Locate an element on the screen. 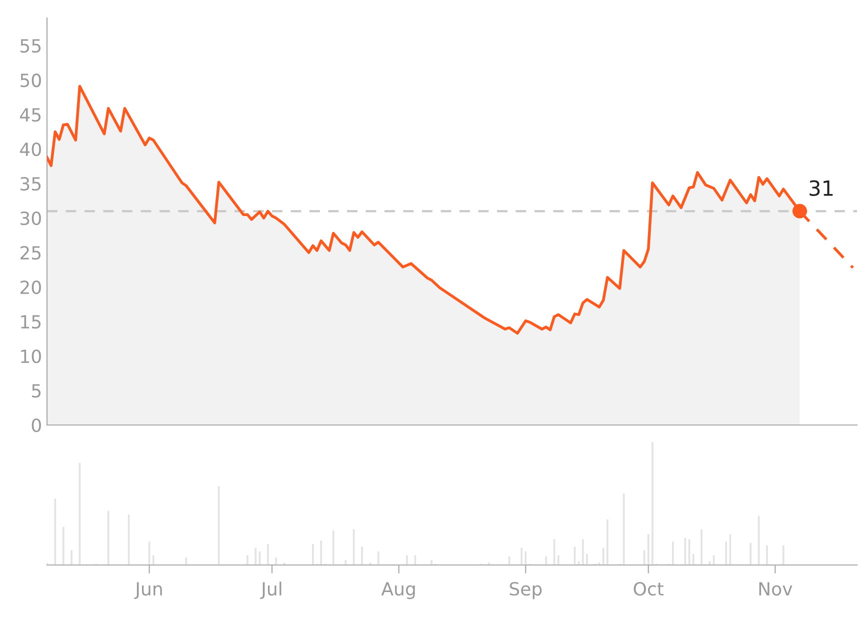 The image size is (866, 622). x-tick-label: Jul is located at coordinates (271, 590).